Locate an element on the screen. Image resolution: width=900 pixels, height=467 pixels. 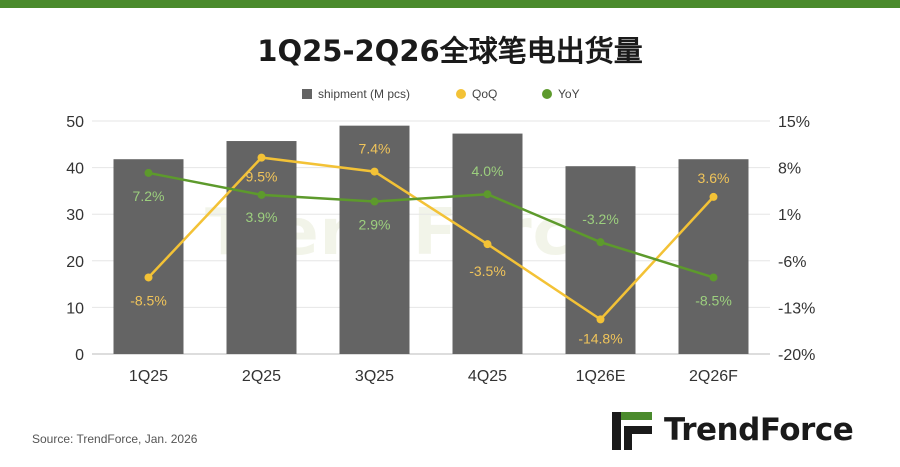
y2-tick-label: 8% is located at coordinates (789, 169).